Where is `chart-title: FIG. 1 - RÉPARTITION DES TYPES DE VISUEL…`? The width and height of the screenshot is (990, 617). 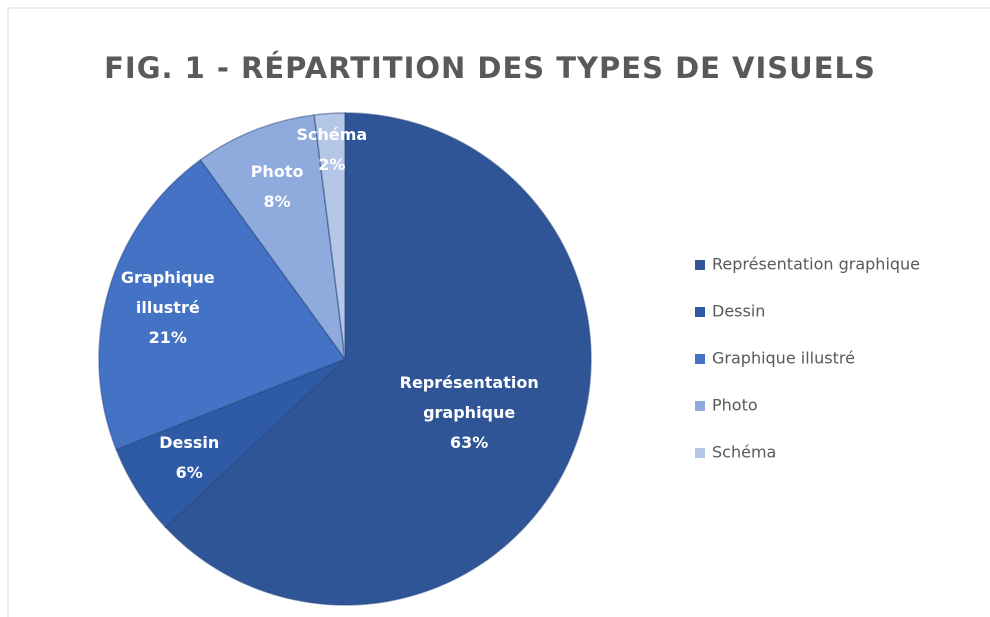
chart-title: FIG. 1 - RÉPARTITION DES TYPES DE VISUEL… is located at coordinates (490, 68).